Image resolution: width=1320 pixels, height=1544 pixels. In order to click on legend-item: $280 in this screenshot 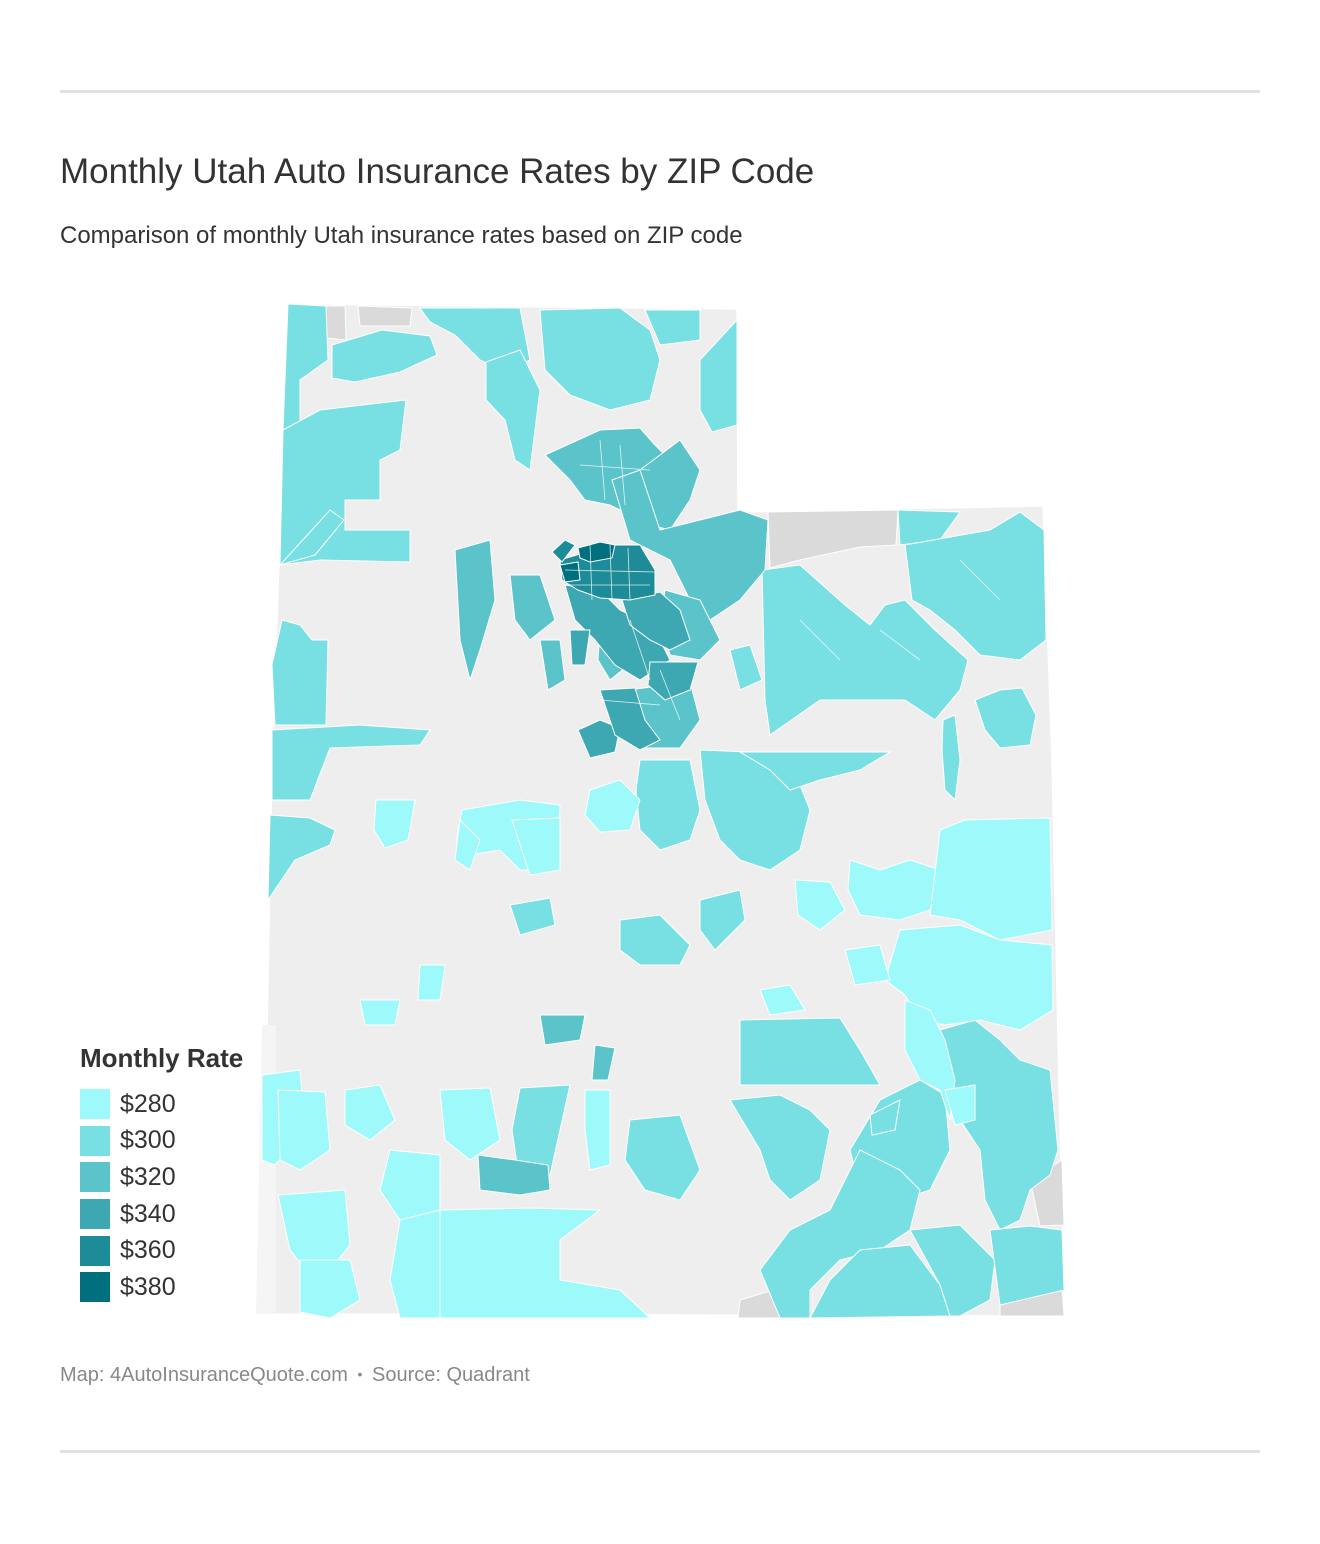, I will do `click(161, 1104)`.